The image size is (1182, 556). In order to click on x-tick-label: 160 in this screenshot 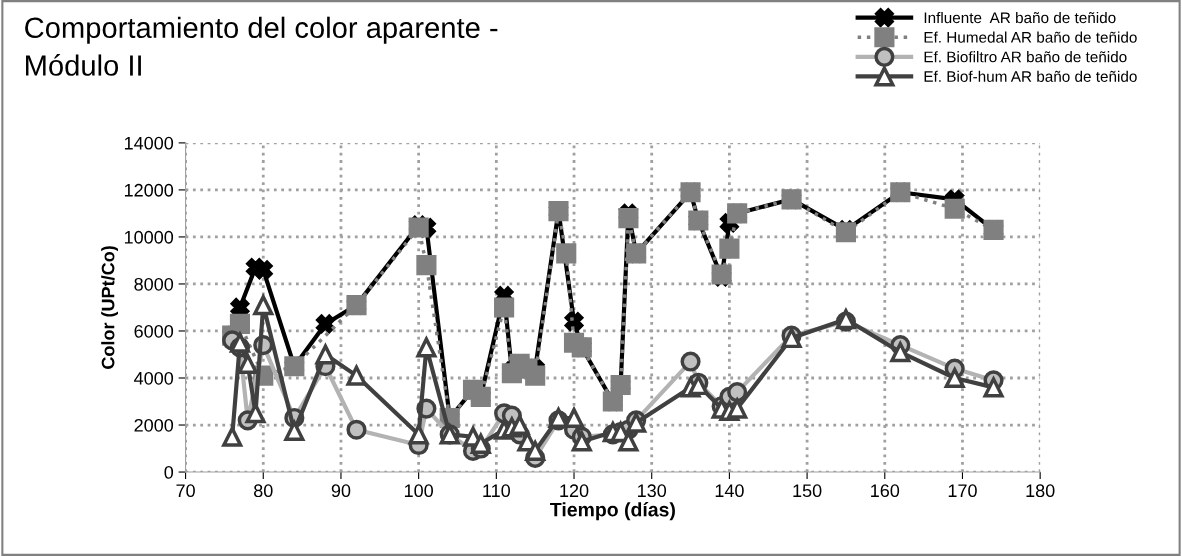, I will do `click(885, 491)`.